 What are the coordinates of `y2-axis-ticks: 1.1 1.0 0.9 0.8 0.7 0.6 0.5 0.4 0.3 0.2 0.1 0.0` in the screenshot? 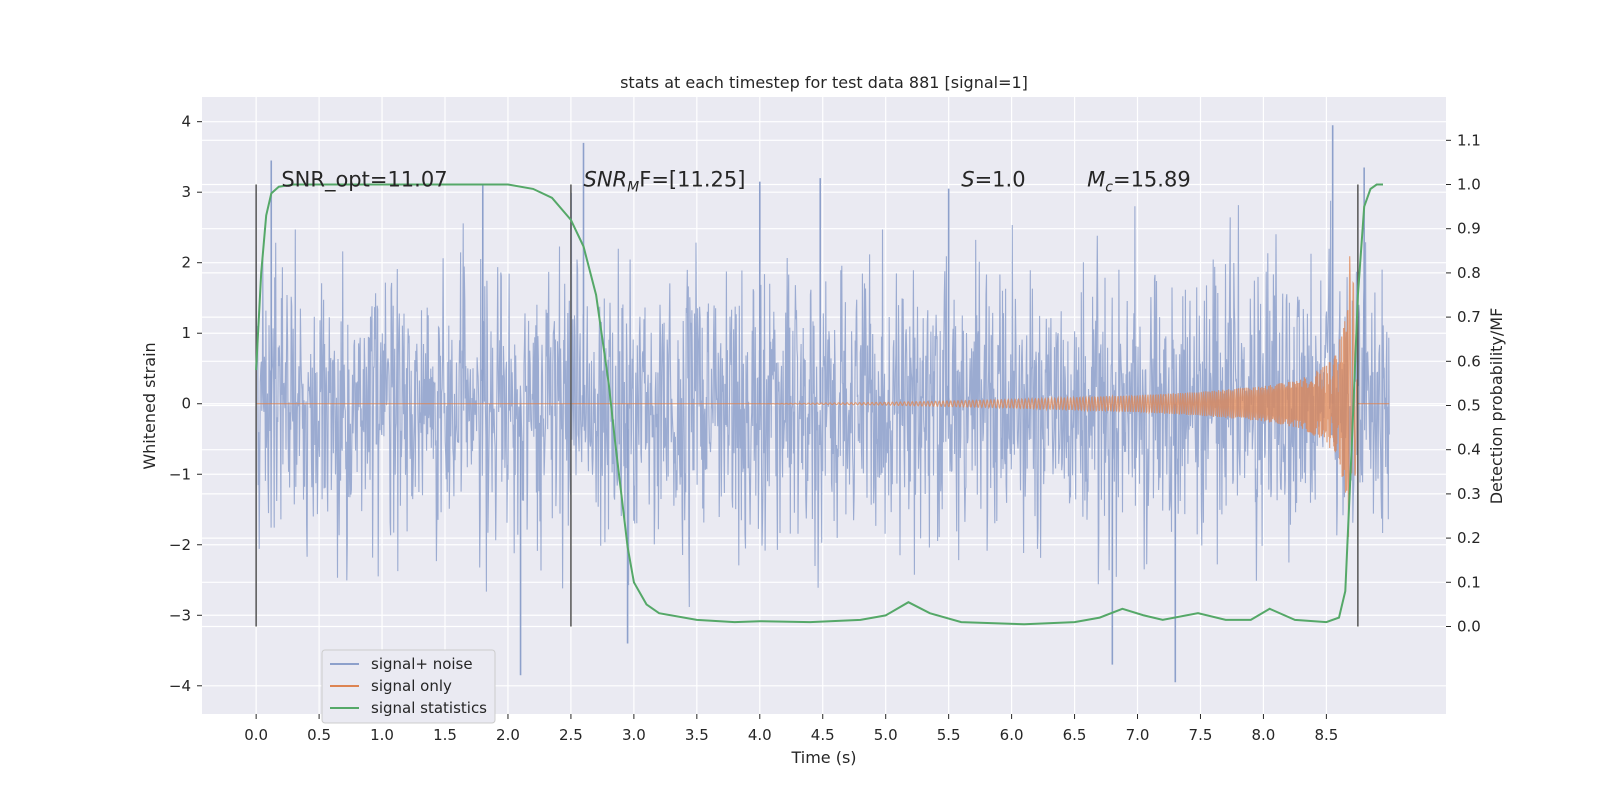 It's located at (1463, 383).